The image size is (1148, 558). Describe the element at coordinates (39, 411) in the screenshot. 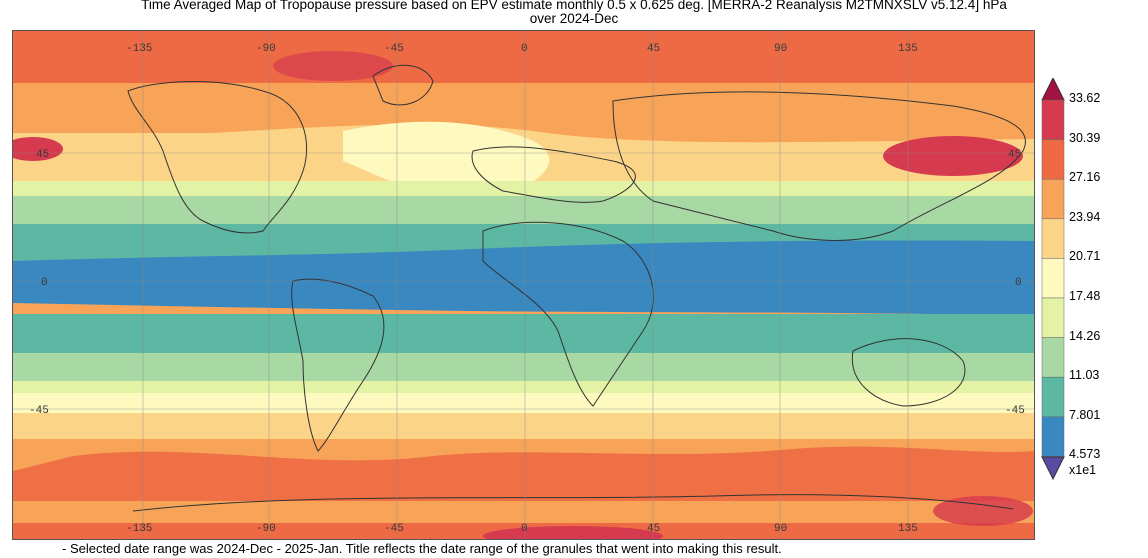

I see `lat-tick-left: -45` at that location.